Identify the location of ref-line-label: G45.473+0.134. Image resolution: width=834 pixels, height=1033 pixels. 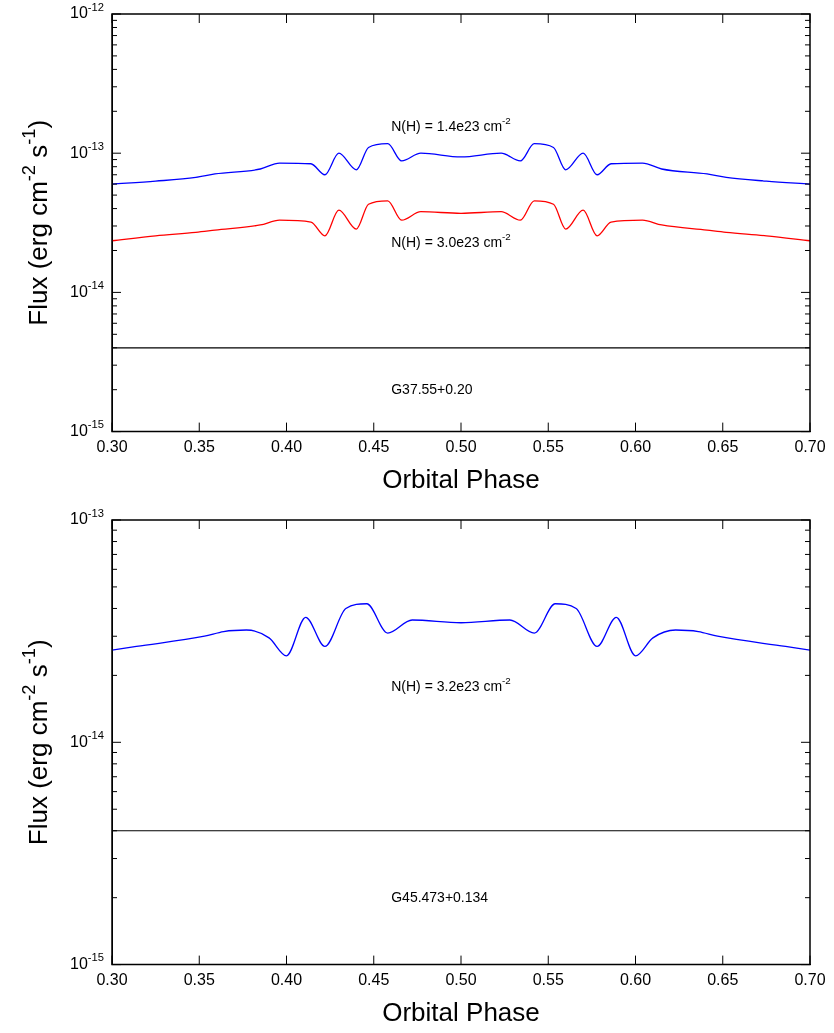
(440, 896).